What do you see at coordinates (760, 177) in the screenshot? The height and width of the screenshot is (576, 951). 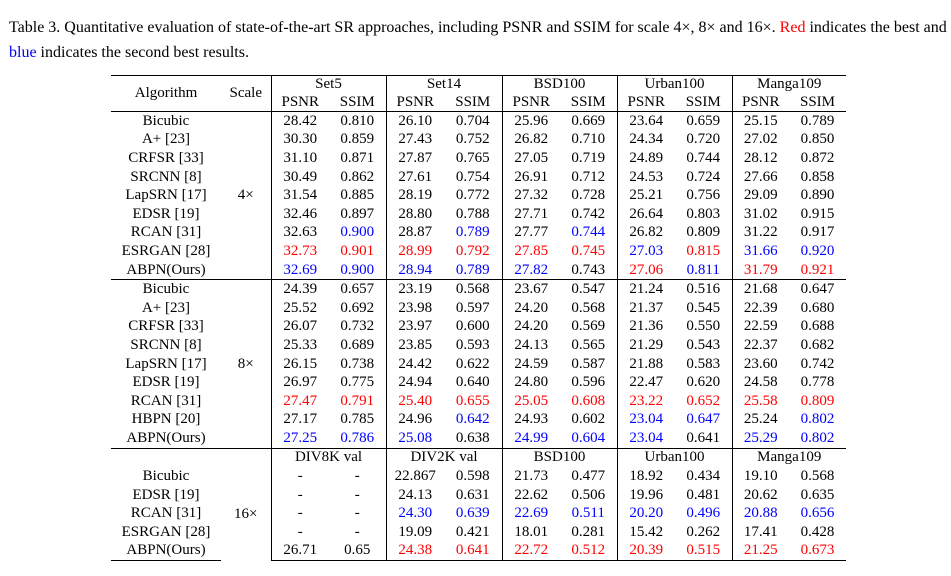 I see `psnr-cell: 27.66` at bounding box center [760, 177].